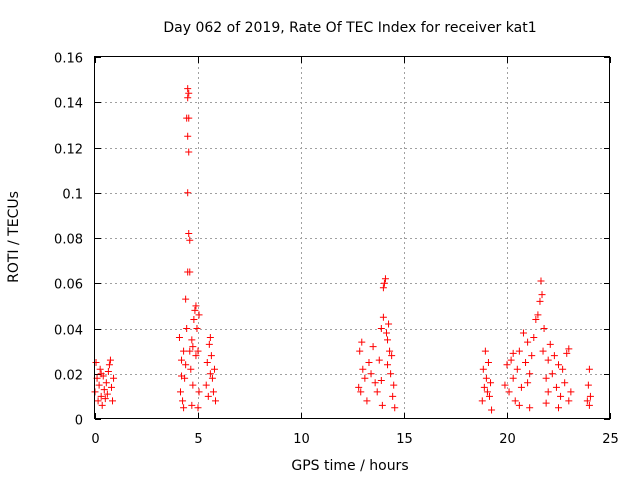 The image size is (640, 480). Describe the element at coordinates (610, 439) in the screenshot. I see `x-tick-label: 25` at that location.